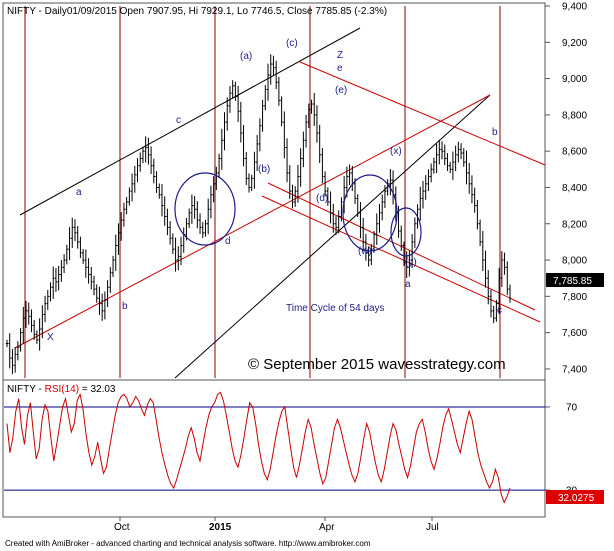 This screenshot has width=614, height=551. I want to click on price-tick-label: 7,600, so click(574, 333).